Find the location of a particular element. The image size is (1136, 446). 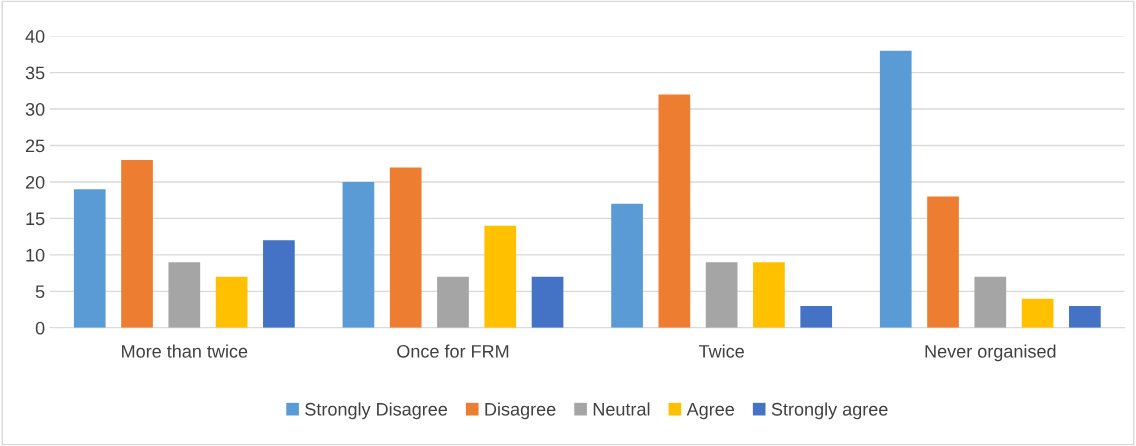

y-tick-label: 35 is located at coordinates (35, 73).